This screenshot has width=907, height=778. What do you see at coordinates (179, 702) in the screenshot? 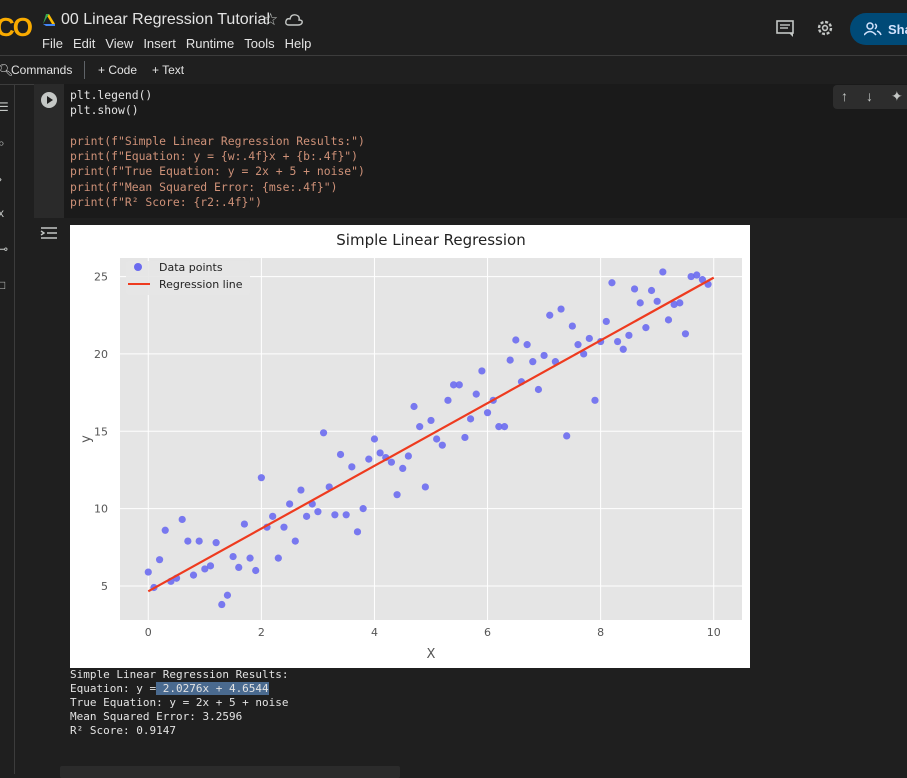
I see `output-line: True Equation: y = 2x + 5 + noise` at bounding box center [179, 702].